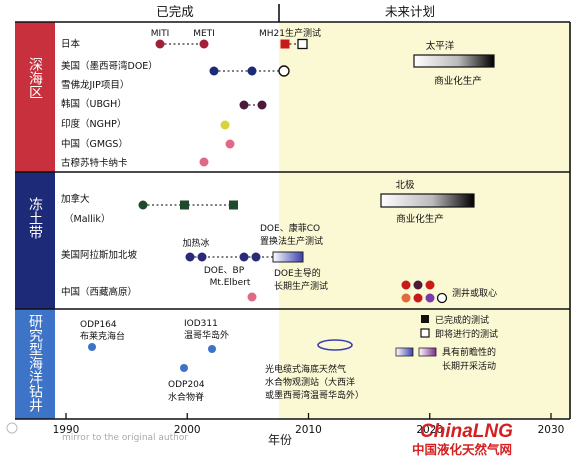 The image size is (580, 460). I want to click on x-tick-label-2030: 2030, so click(551, 430).